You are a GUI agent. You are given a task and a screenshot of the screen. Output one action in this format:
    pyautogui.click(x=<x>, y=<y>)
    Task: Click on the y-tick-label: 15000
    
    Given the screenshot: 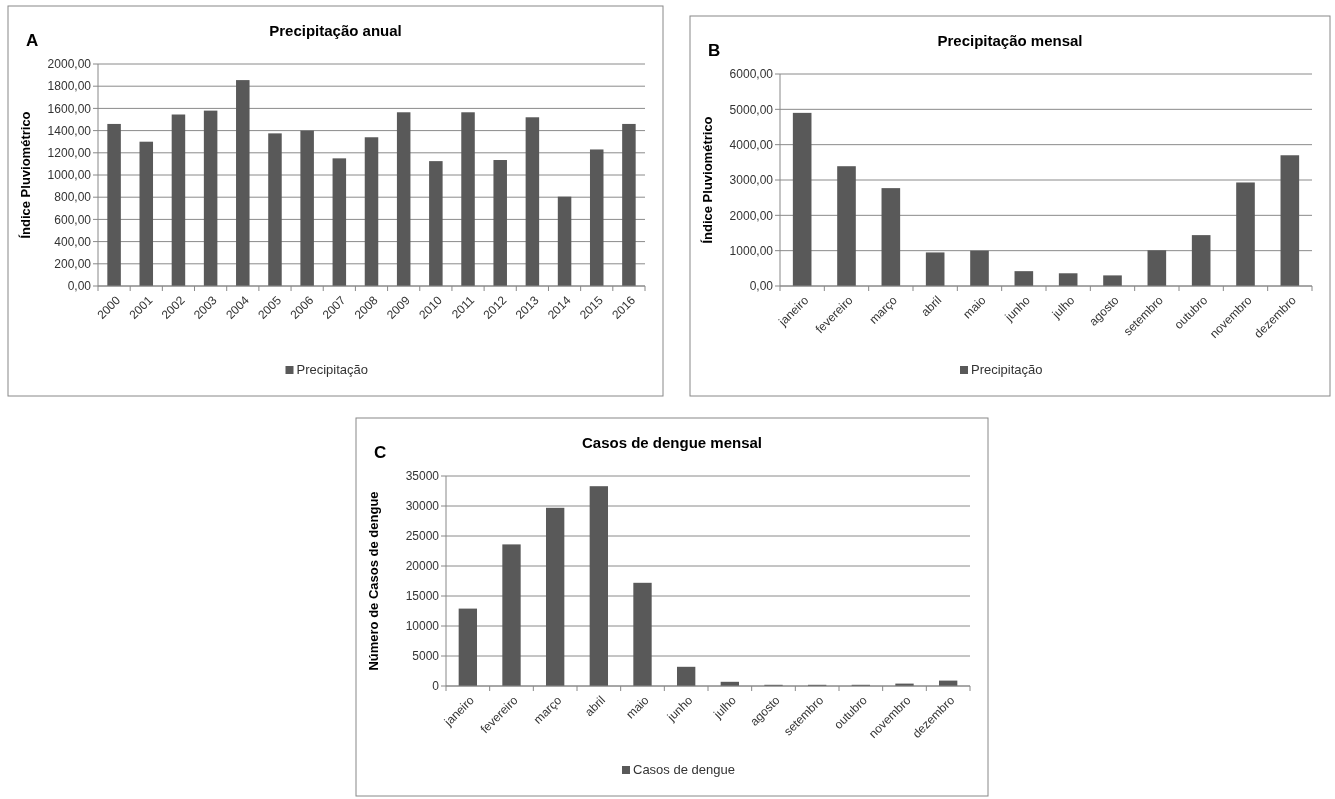 What is the action you would take?
    pyautogui.click(x=422, y=596)
    